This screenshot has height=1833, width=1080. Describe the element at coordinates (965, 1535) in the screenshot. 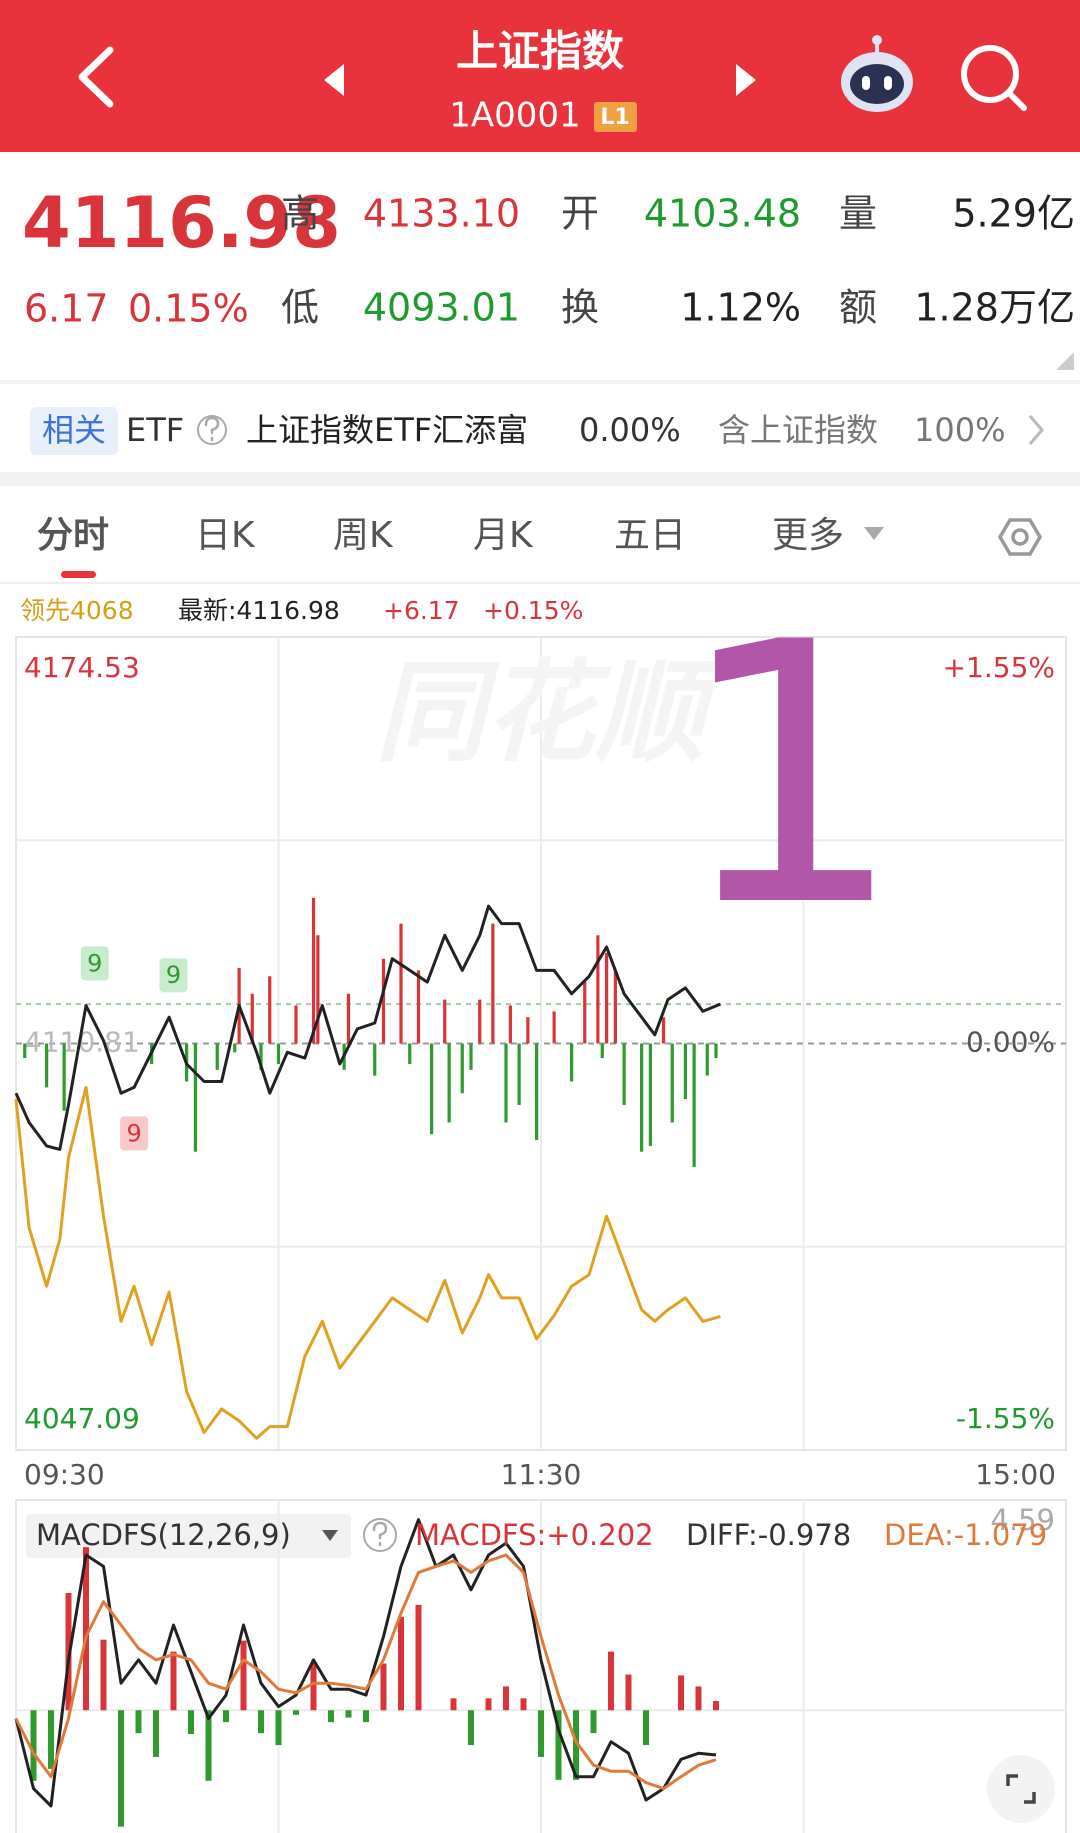

I see `dea-value: DEA:-1.079` at that location.